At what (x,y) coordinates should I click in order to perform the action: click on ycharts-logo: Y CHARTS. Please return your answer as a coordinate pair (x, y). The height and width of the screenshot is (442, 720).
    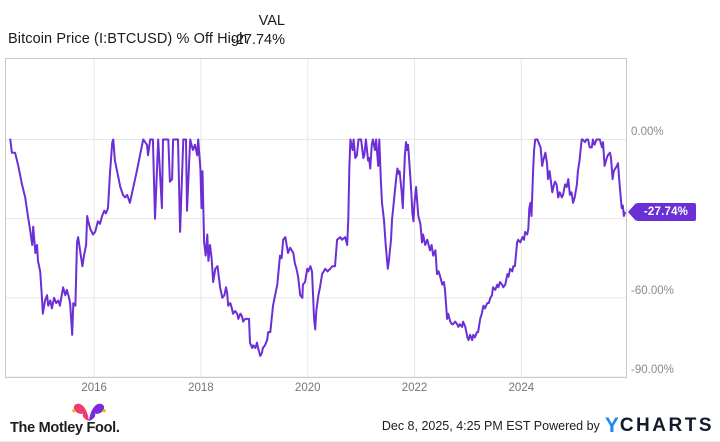
    Looking at the image, I should click on (659, 426).